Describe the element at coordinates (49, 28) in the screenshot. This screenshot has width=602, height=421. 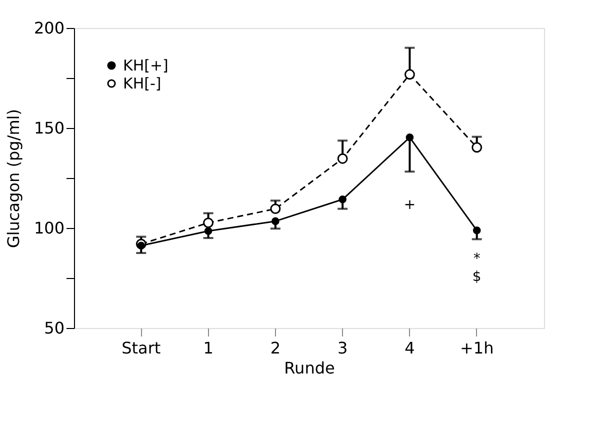
I see `y-tick-label: 200` at that location.